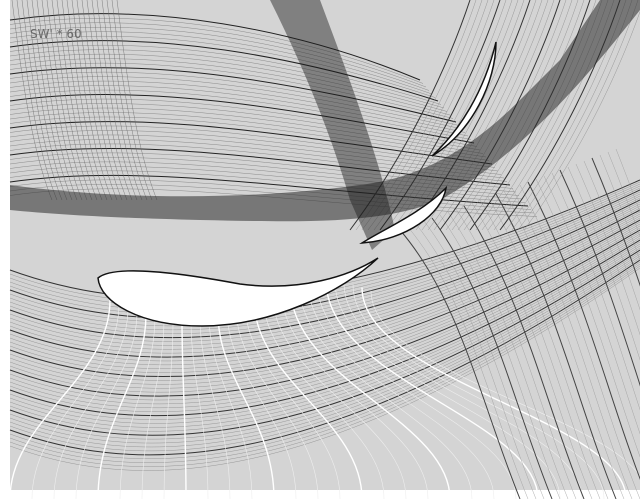 The image size is (640, 499). I want to click on upper-element, so click(464, 99).